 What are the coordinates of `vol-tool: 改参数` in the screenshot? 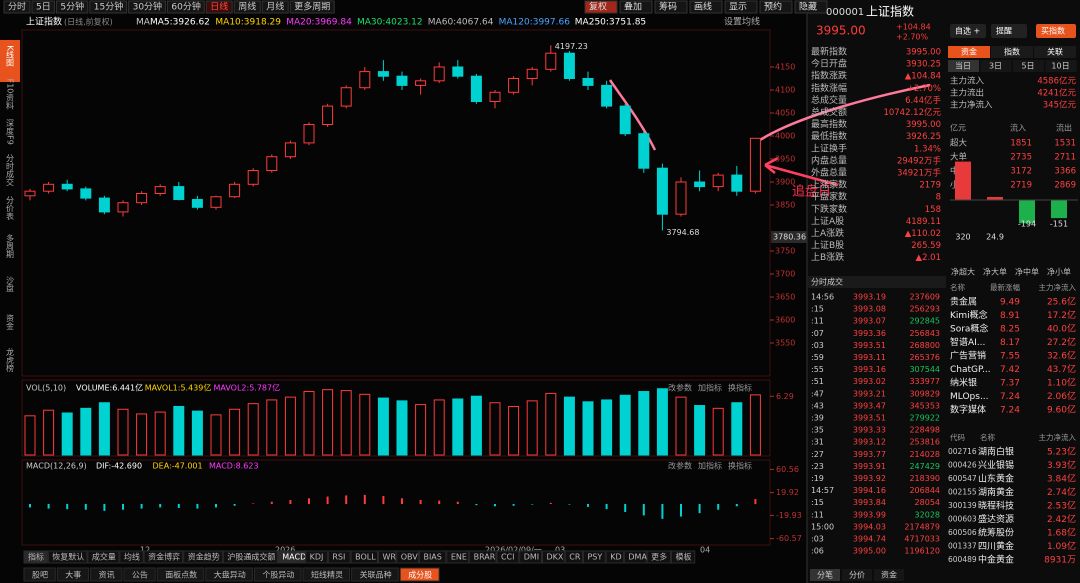 It's located at (680, 388).